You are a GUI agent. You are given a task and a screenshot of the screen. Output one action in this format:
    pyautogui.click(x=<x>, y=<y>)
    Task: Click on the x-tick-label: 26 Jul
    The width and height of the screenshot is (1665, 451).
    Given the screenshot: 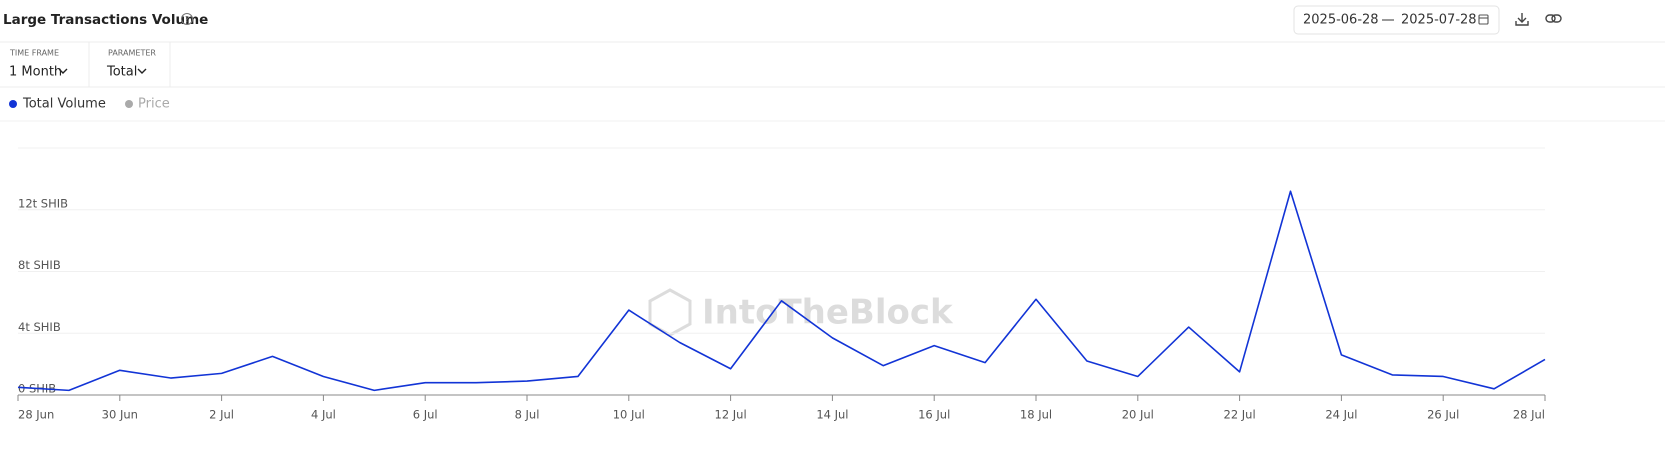 What is the action you would take?
    pyautogui.click(x=1443, y=415)
    